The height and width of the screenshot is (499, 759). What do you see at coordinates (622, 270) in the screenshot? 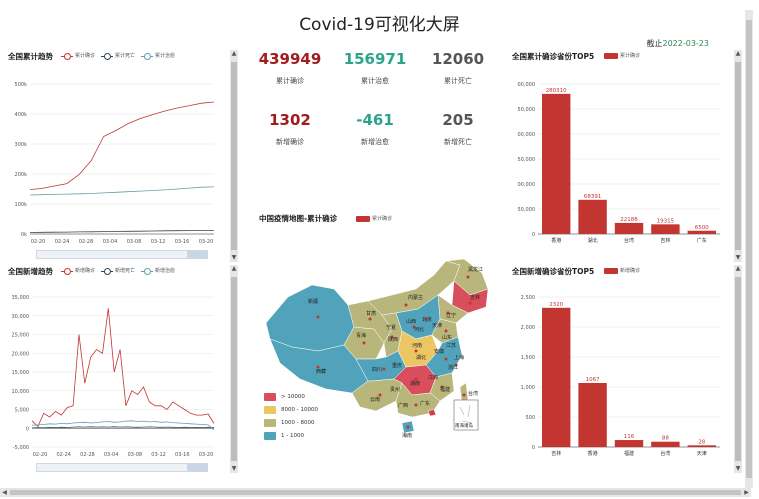
I see `legend-item-top5-new: 新增确诊` at bounding box center [622, 270].